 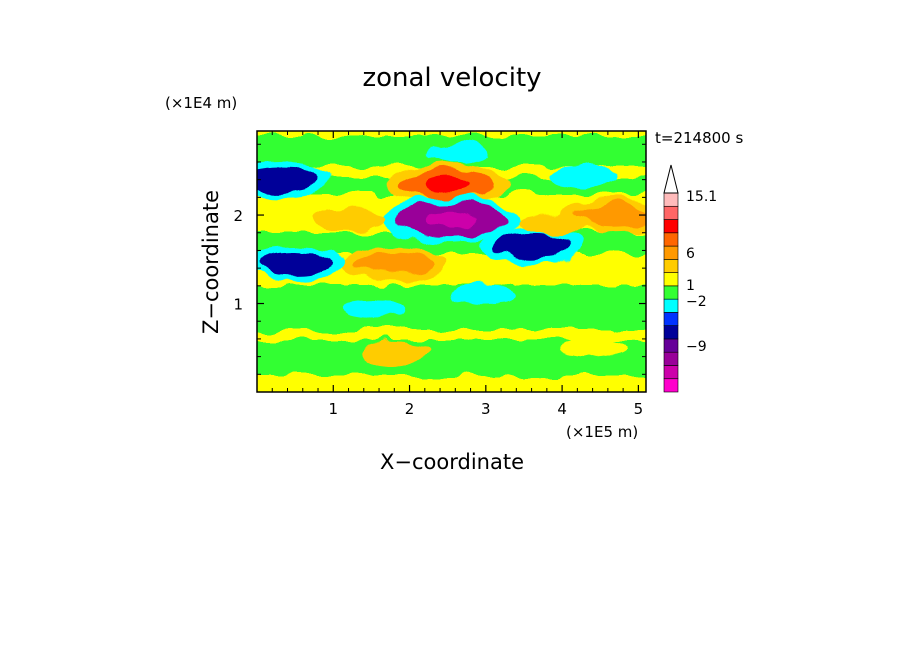 What do you see at coordinates (451, 307) in the screenshot?
I see `band-low-green` at bounding box center [451, 307].